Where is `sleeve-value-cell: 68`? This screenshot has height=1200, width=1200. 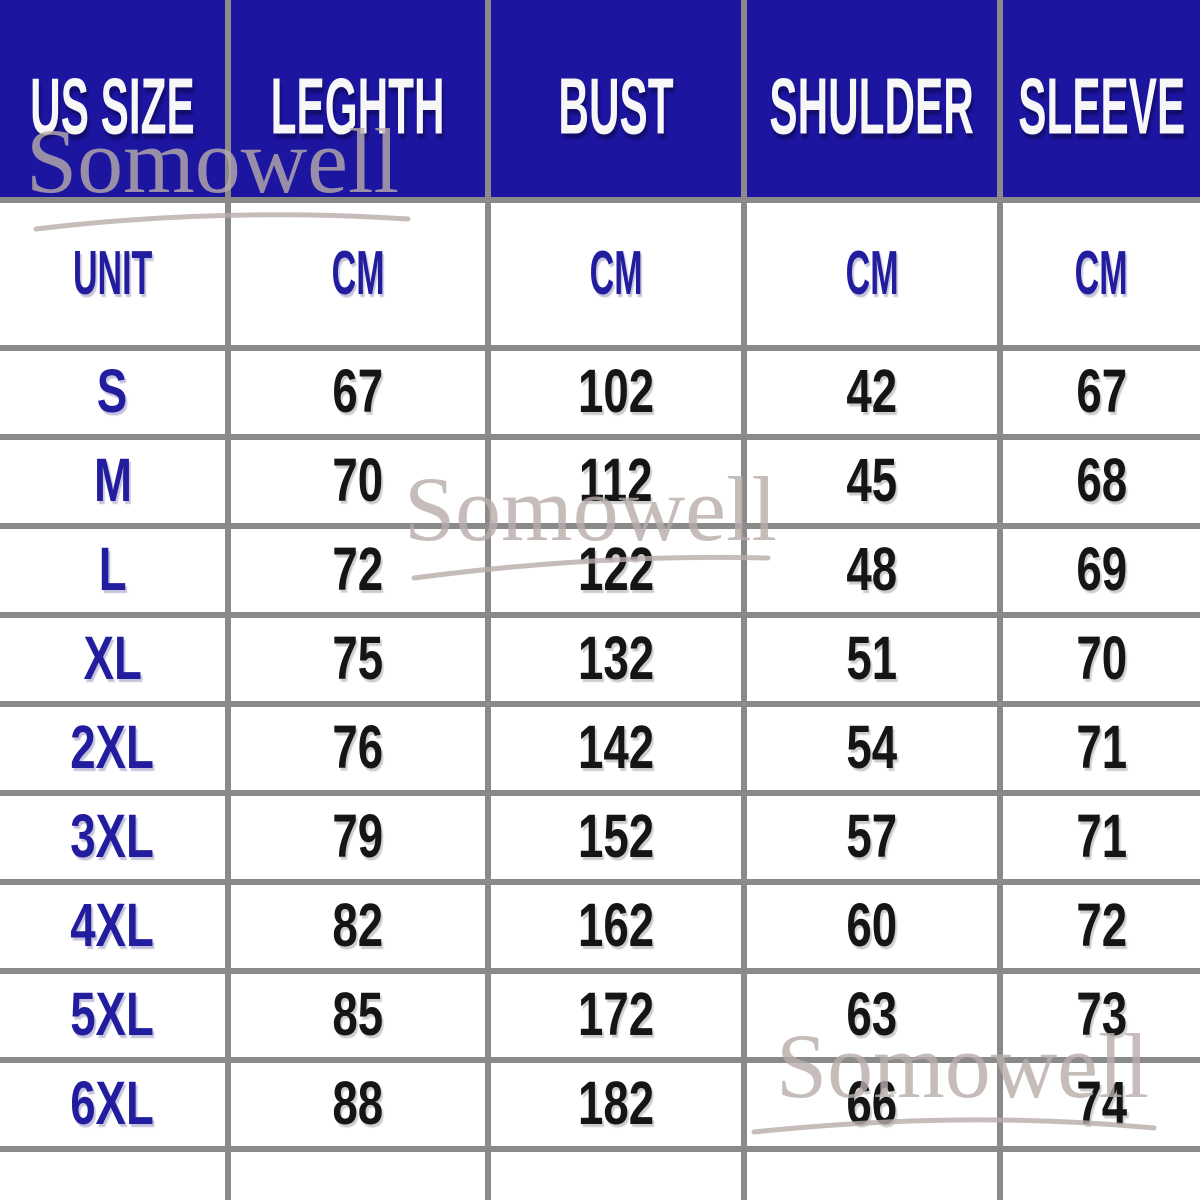
sleeve-value-cell: 68 is located at coordinates (1101, 481).